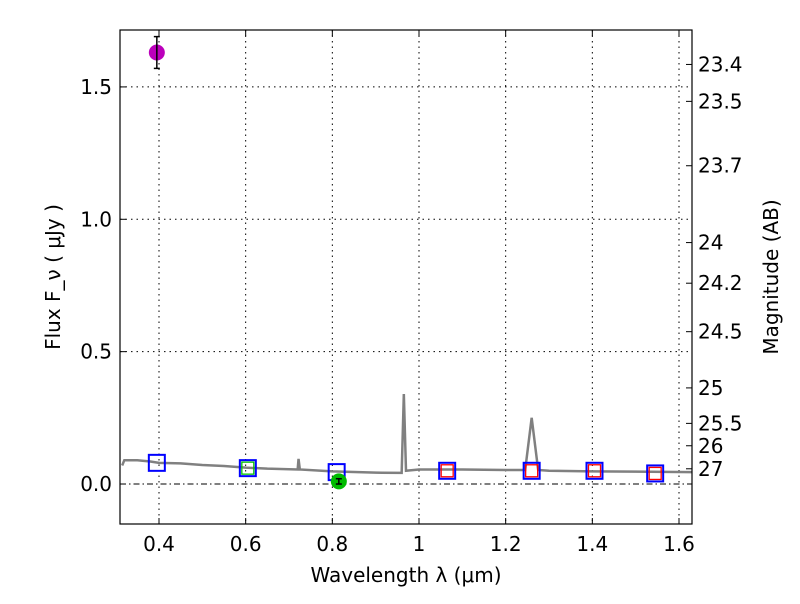 Image resolution: width=800 pixels, height=604 pixels. I want to click on x-tick-label: 1.4, so click(592, 544).